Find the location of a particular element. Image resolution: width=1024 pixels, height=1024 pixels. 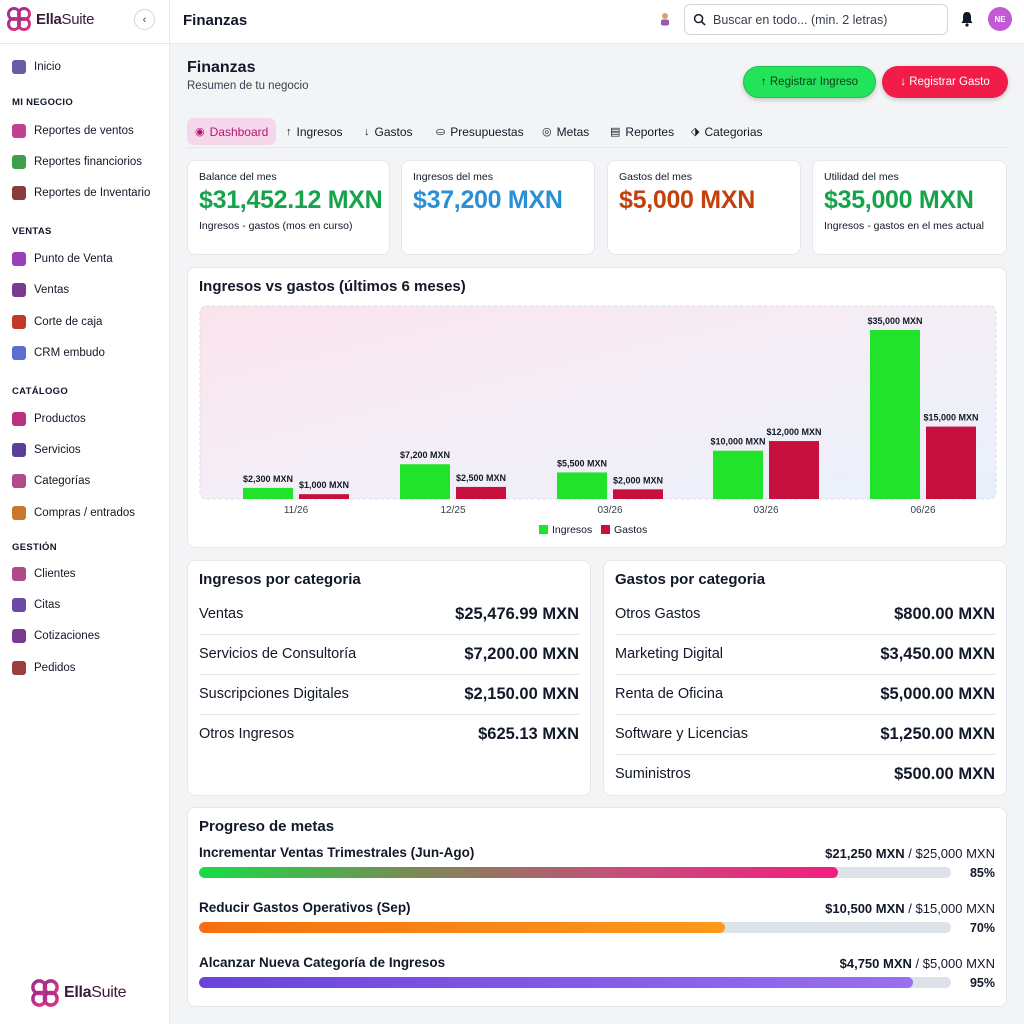

goal-amount: $21,250 MXN / $25,000 MXN is located at coordinates (910, 853).